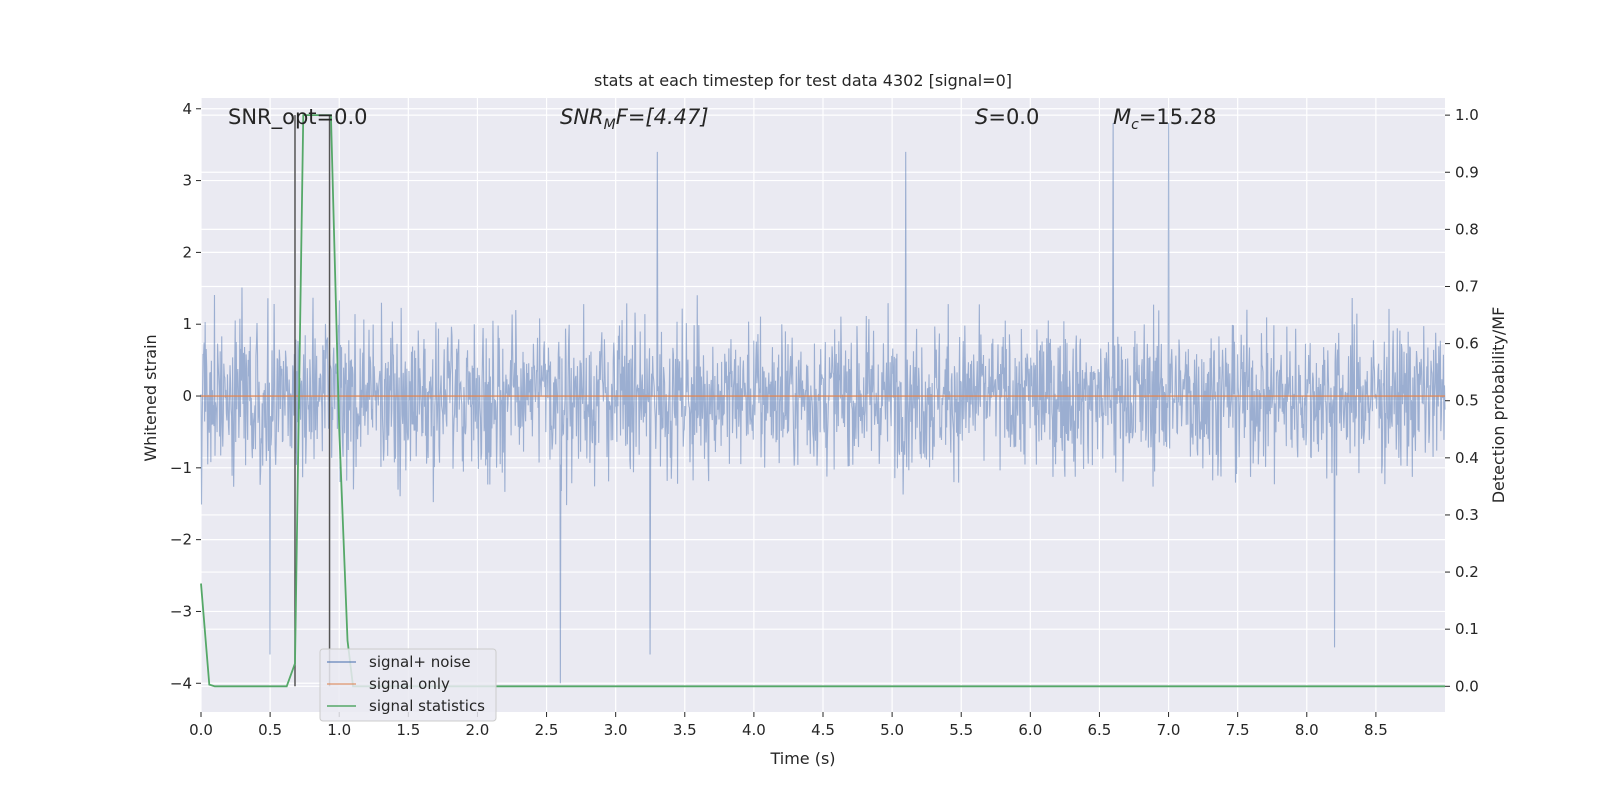 The image size is (1600, 800). I want to click on y-right-tick-label: 1.0, so click(1467, 115).